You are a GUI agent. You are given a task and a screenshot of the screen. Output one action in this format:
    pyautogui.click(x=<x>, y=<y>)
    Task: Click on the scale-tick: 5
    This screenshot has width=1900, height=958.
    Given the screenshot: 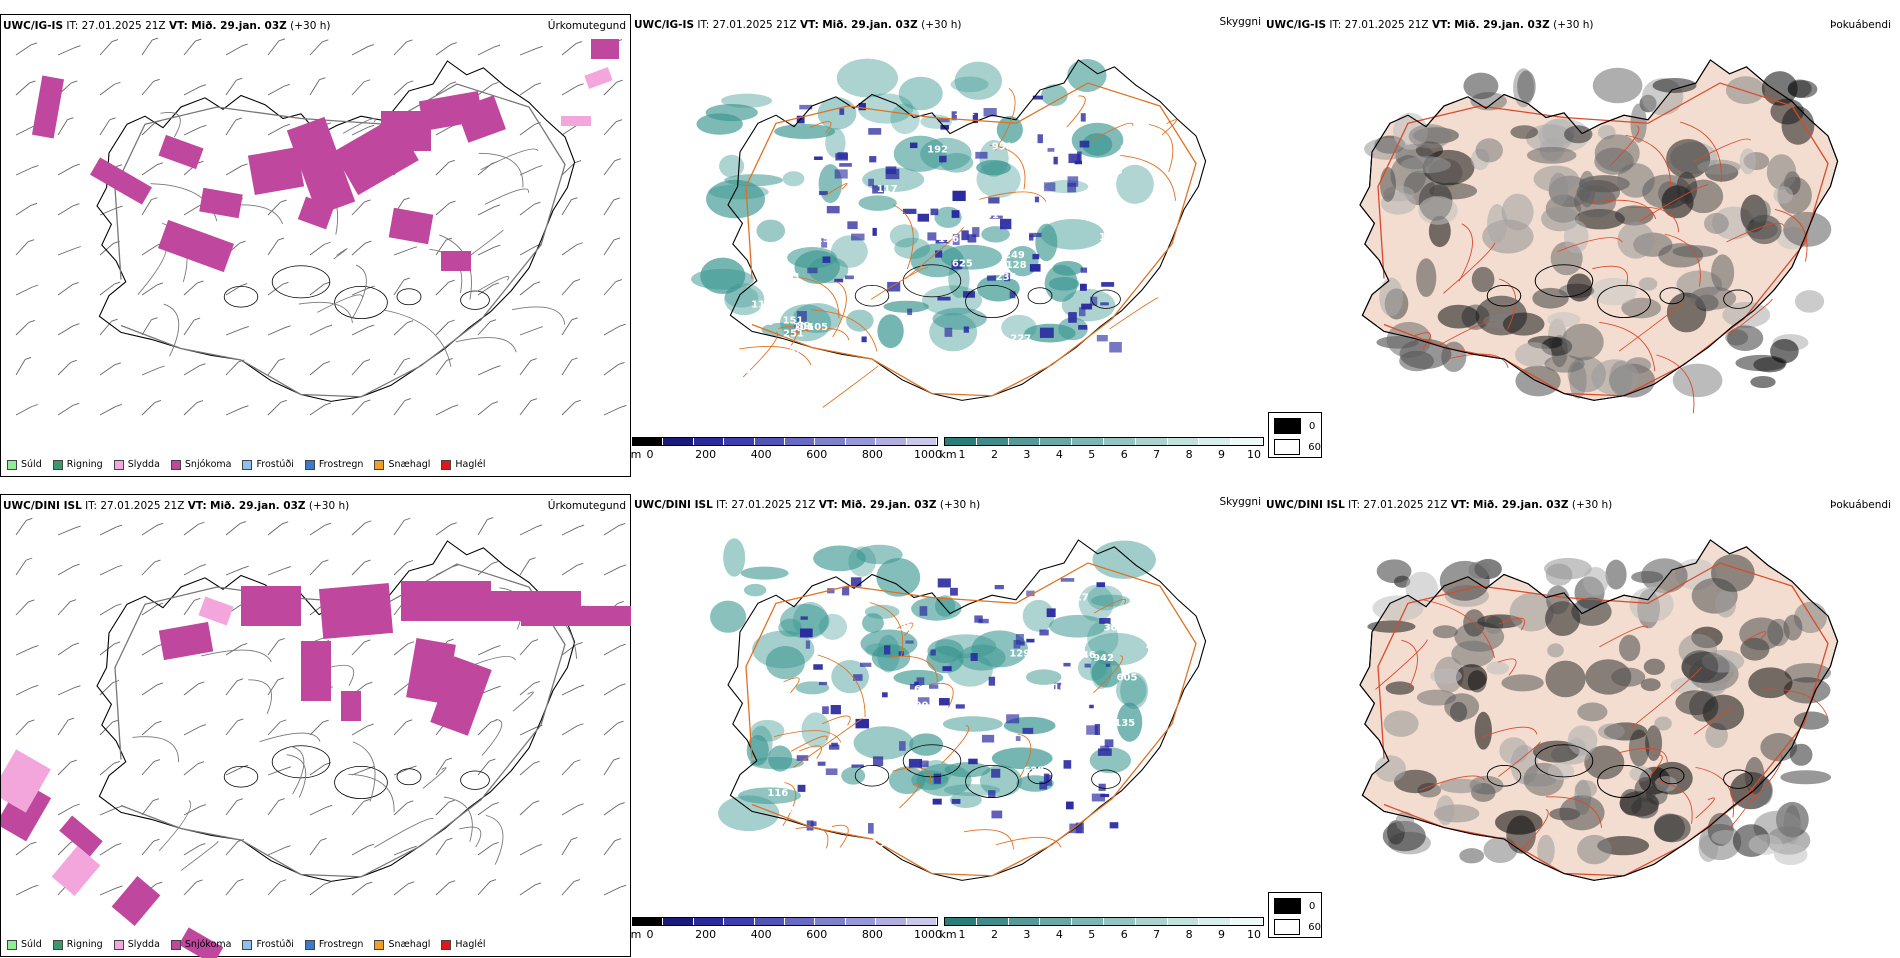 What is the action you would take?
    pyautogui.click(x=1092, y=934)
    